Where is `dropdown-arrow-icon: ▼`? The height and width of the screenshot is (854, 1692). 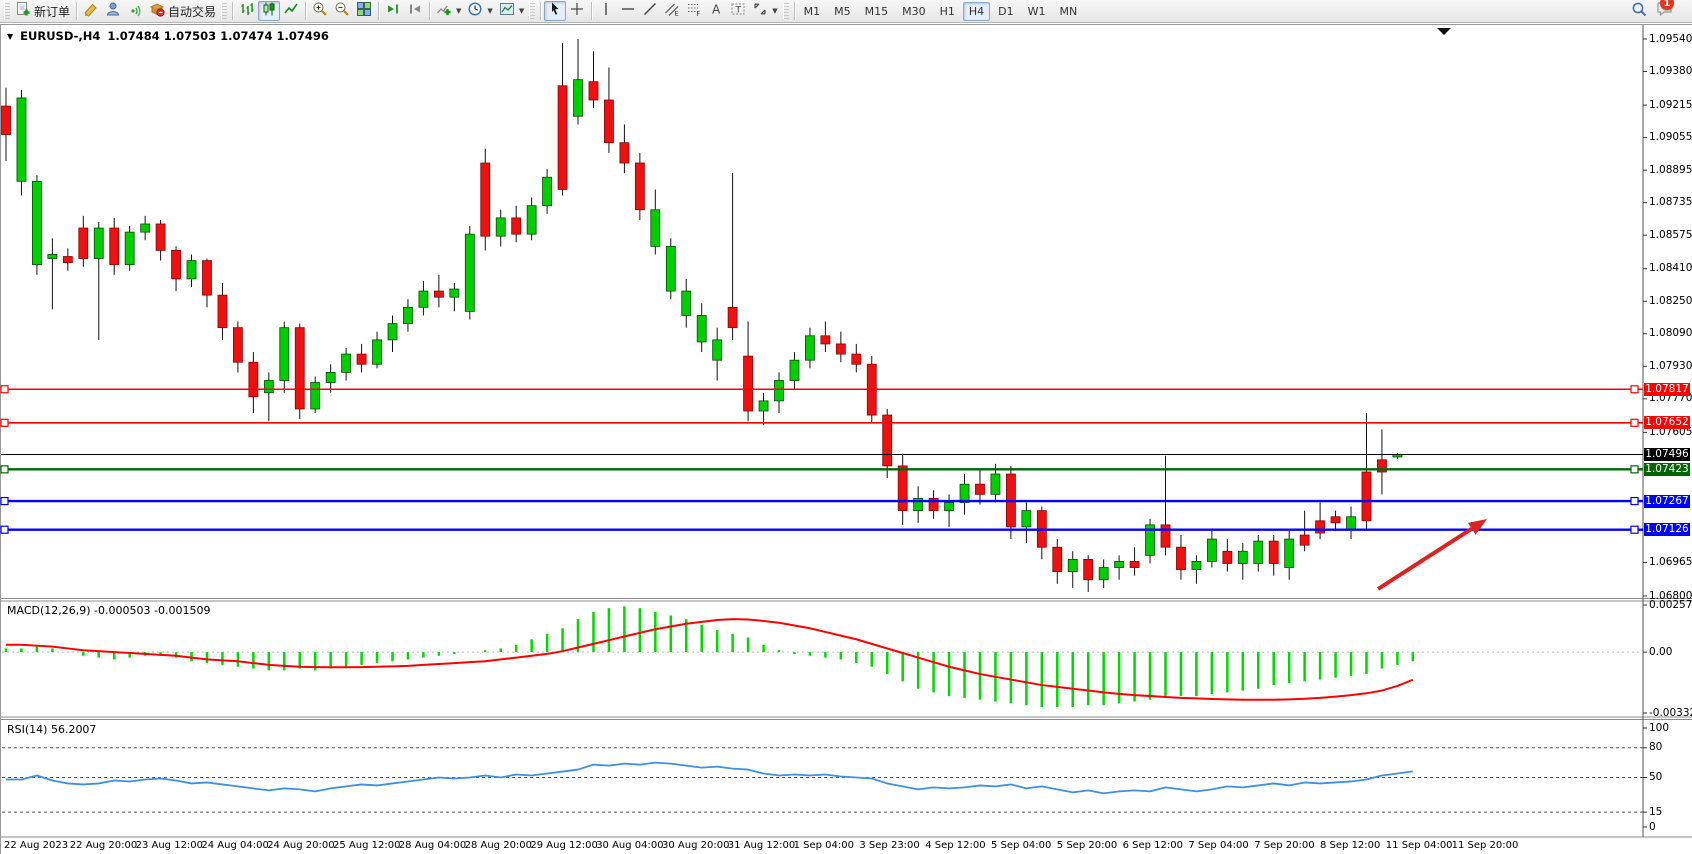 dropdown-arrow-icon: ▼ is located at coordinates (490, 11).